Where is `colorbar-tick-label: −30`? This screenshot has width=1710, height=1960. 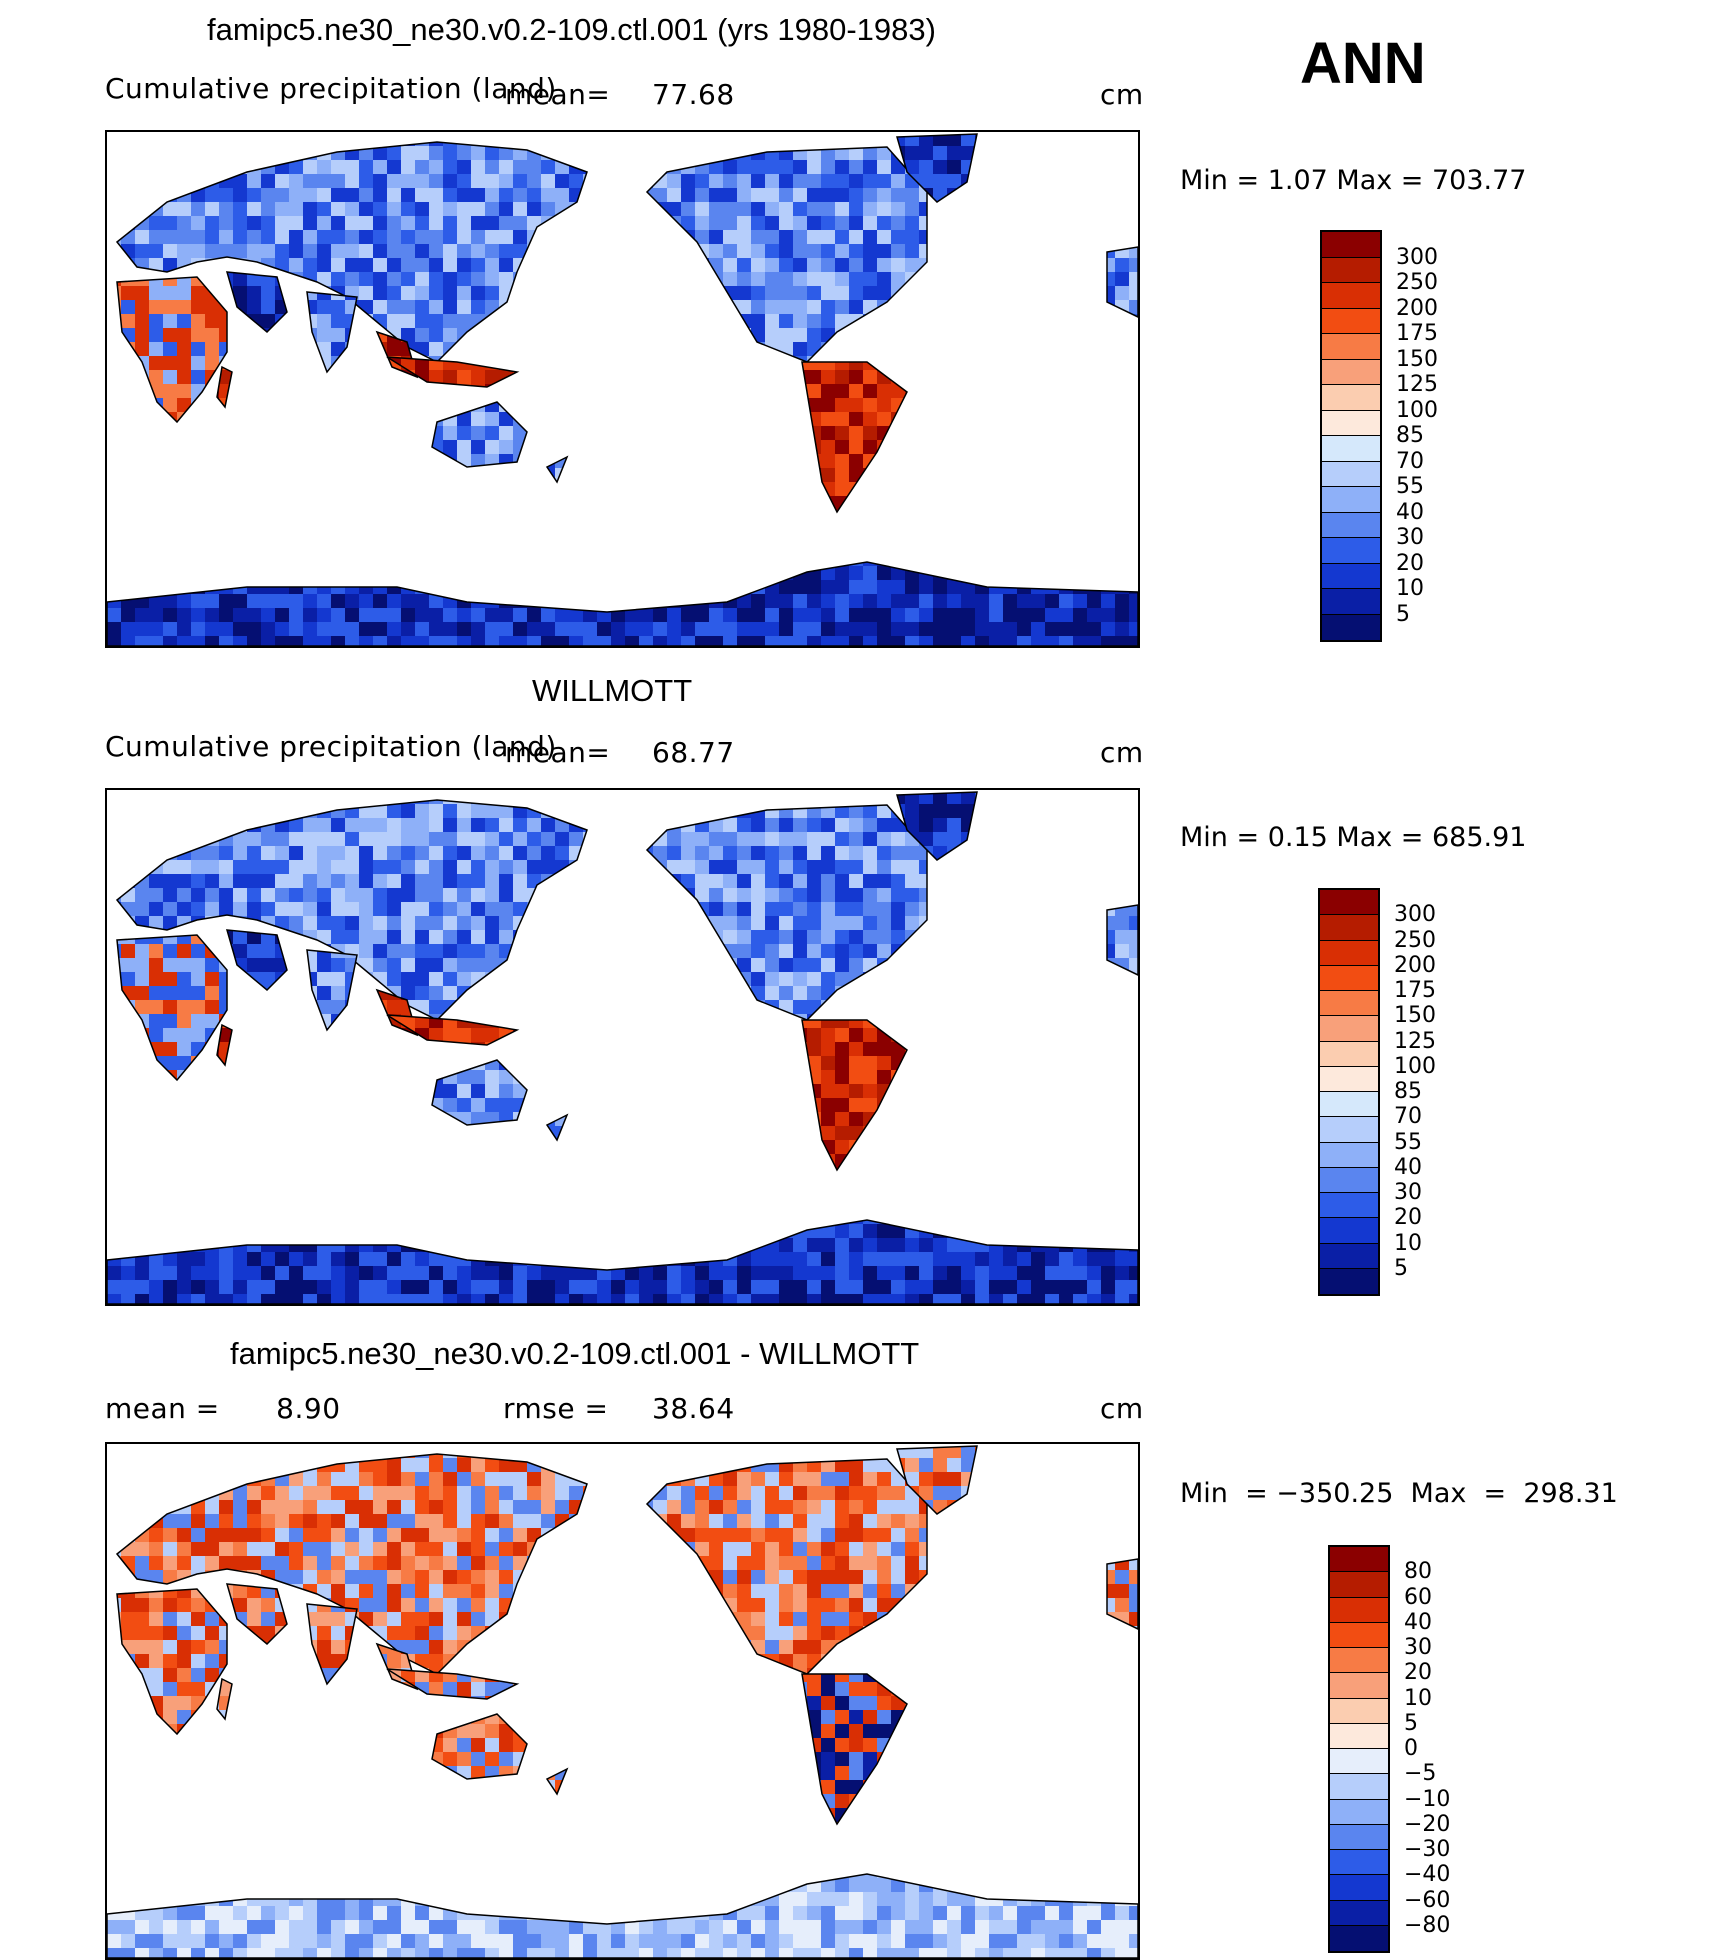 colorbar-tick-label: −30 is located at coordinates (1427, 1849).